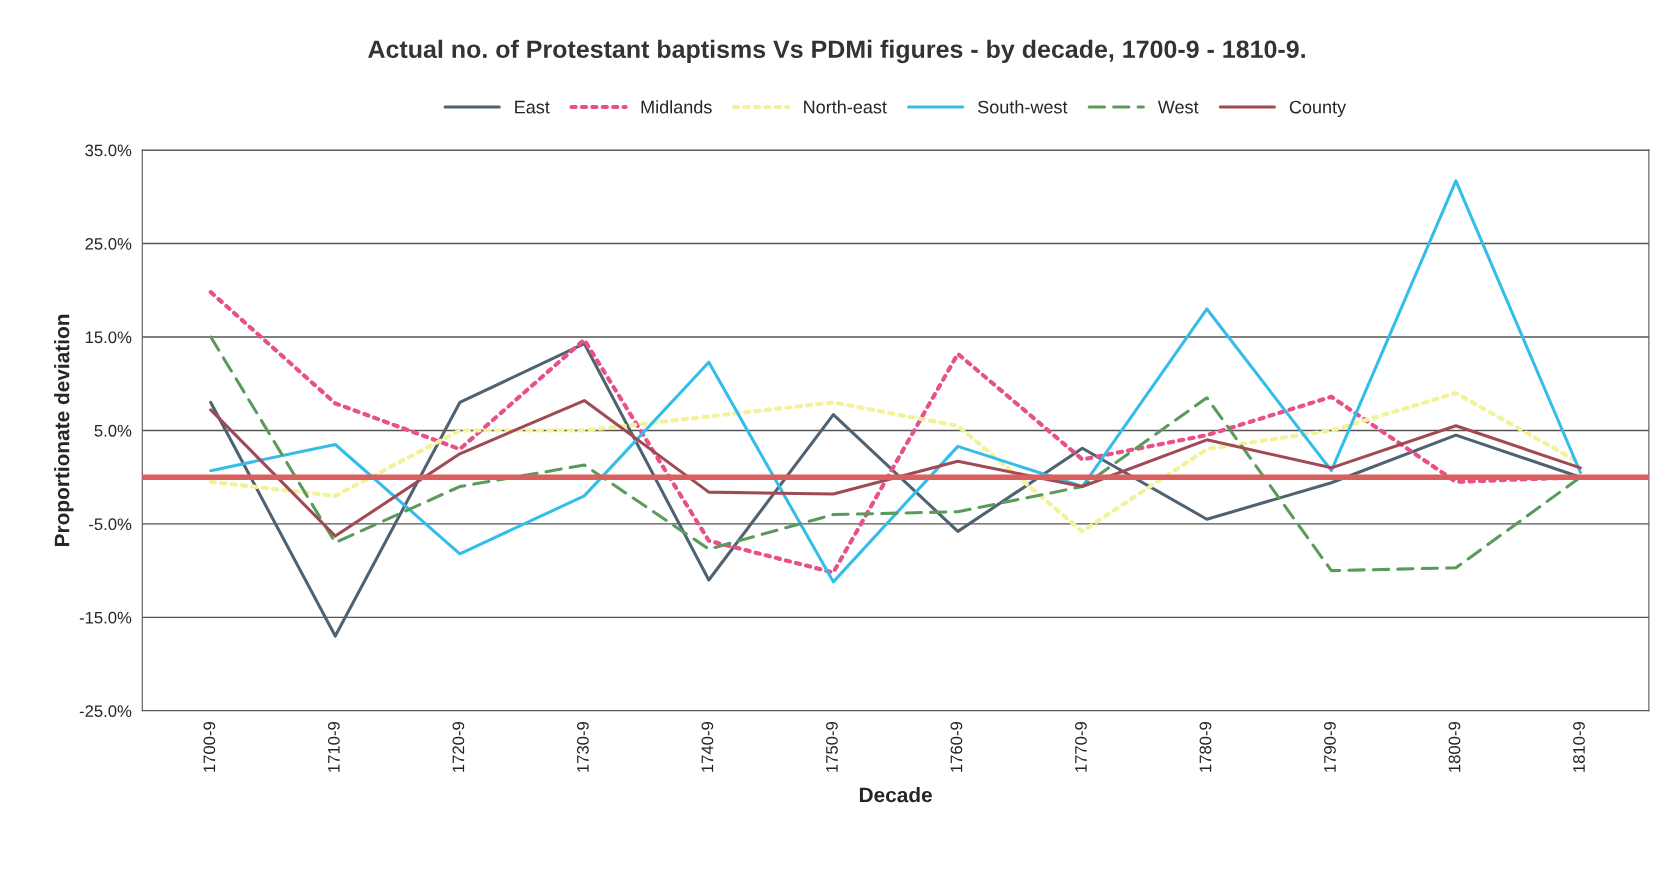  I want to click on y-tick-label: -5.0%, so click(110, 524).